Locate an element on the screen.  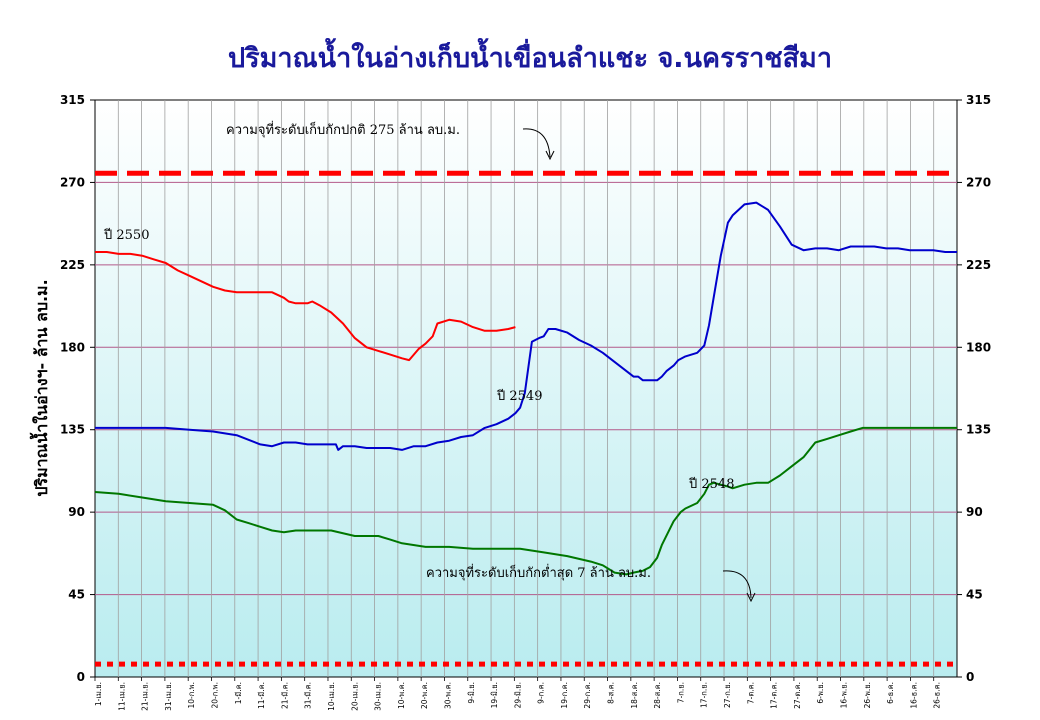
y-tick-label-right: 270 is located at coordinates (978, 182).